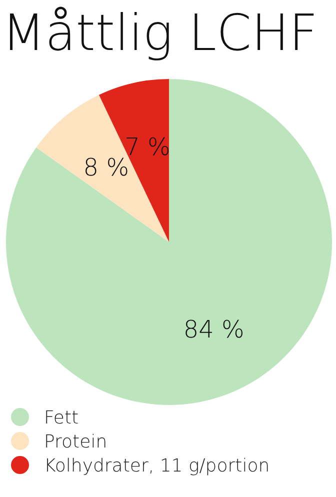 The width and height of the screenshot is (336, 497). What do you see at coordinates (160, 33) in the screenshot?
I see `chart-title: Måttlig LCHF` at bounding box center [160, 33].